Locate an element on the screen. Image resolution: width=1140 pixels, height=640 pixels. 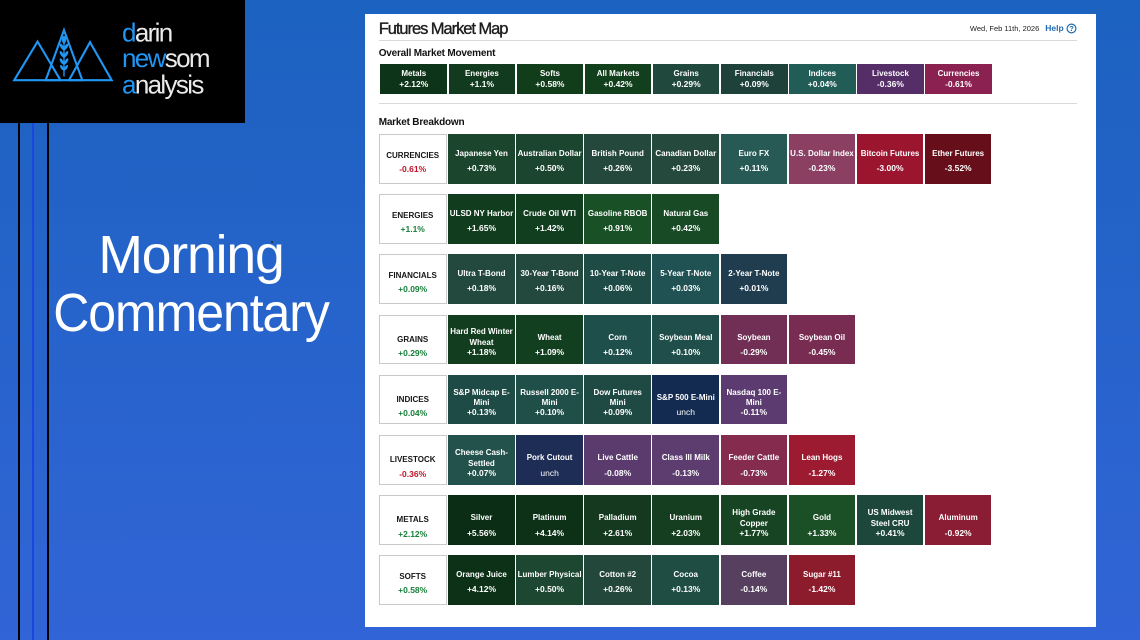
svg-text: darin is located at coordinates (147, 33).